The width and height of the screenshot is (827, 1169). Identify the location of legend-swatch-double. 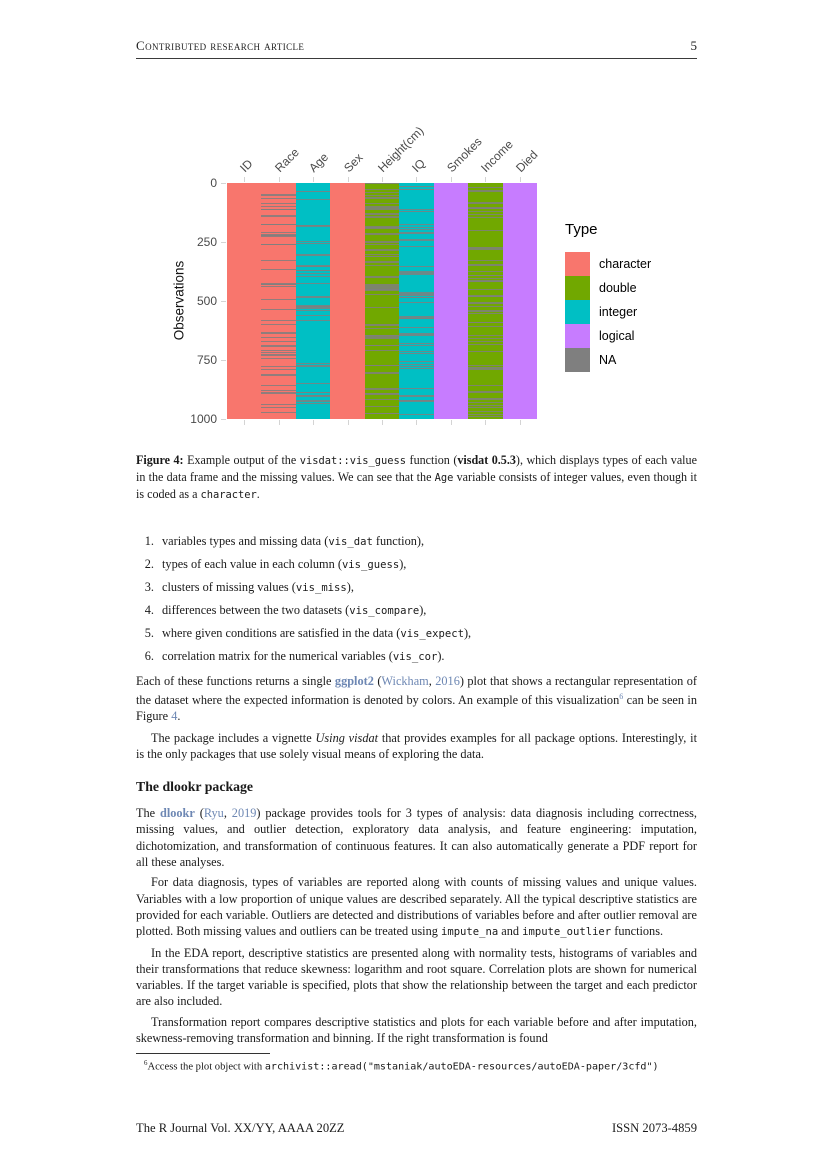
(577, 288).